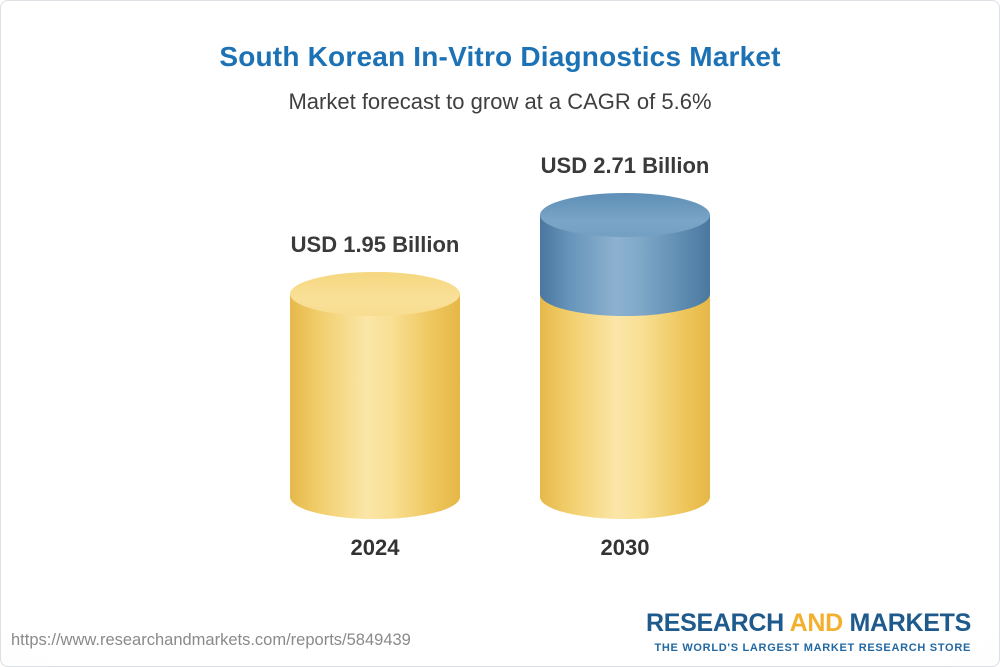 The image size is (1000, 667). I want to click on cylinder-2030-base-body, so click(625, 406).